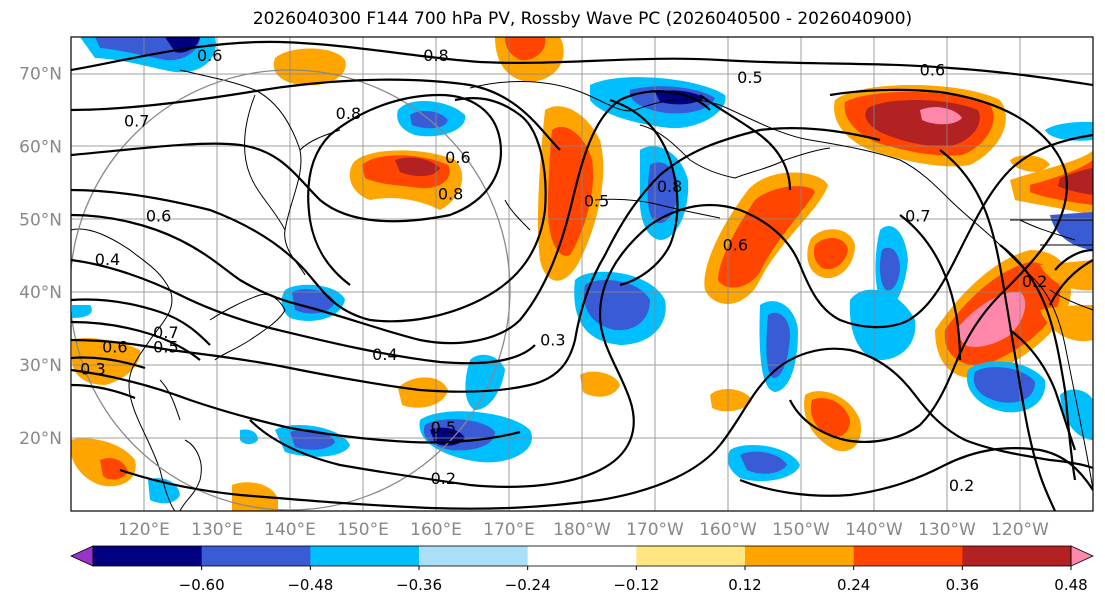 The height and width of the screenshot is (604, 1105). What do you see at coordinates (419, 585) in the screenshot?
I see `colorbar-tick-label: −0.36` at bounding box center [419, 585].